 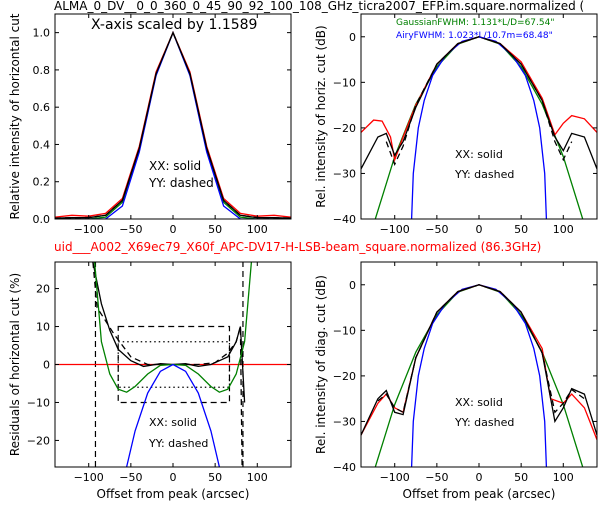 What do you see at coordinates (15, 116) in the screenshot?
I see `y-axis-label: Relative intensity of horizontal cut` at bounding box center [15, 116].